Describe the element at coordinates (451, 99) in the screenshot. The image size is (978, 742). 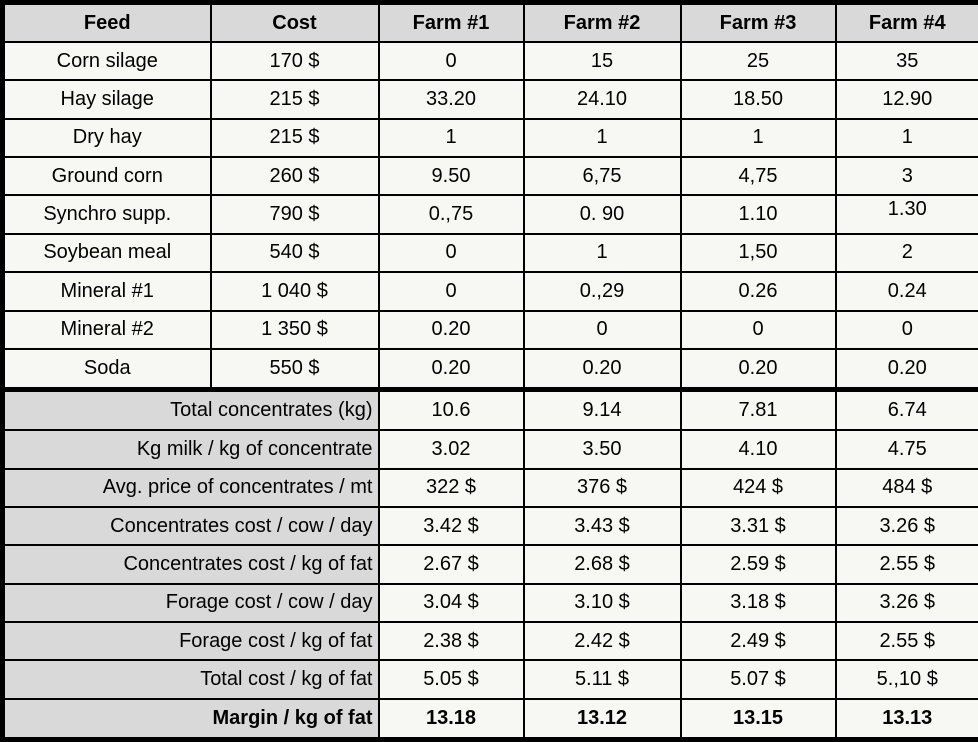
I see `value-cell: 33.20` at that location.